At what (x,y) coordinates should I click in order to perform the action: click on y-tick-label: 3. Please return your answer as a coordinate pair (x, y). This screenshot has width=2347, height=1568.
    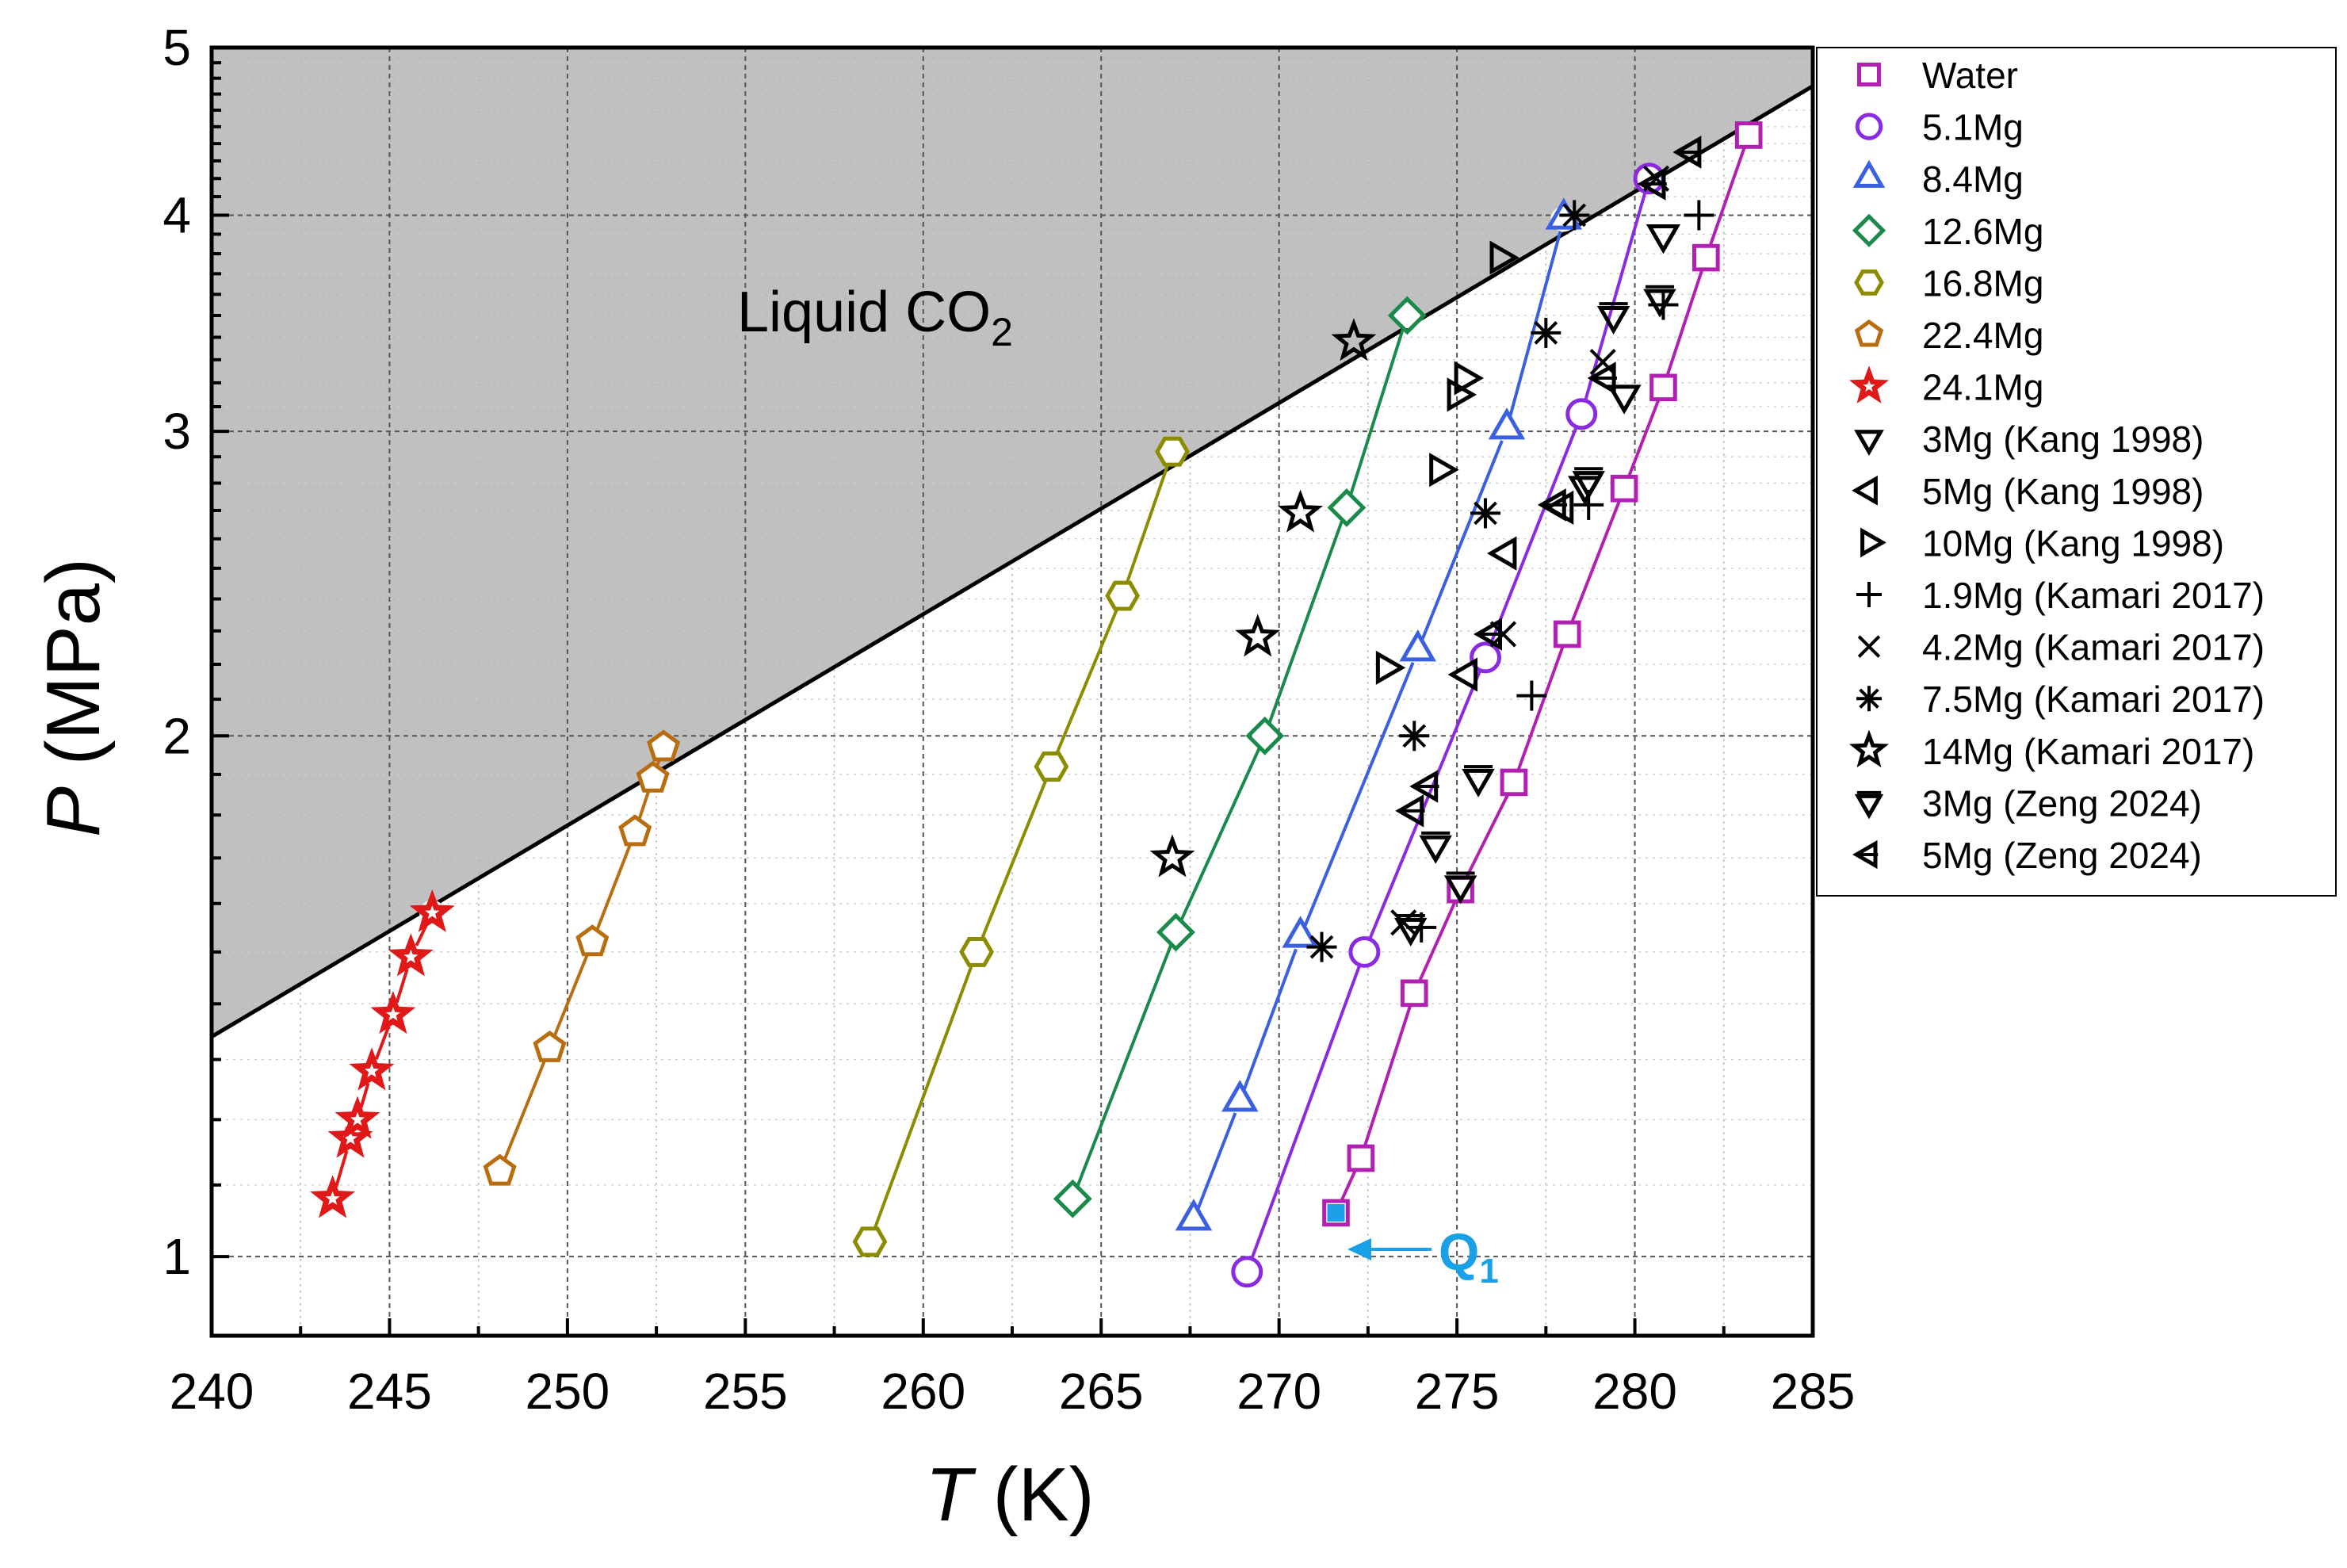
    Looking at the image, I should click on (176, 432).